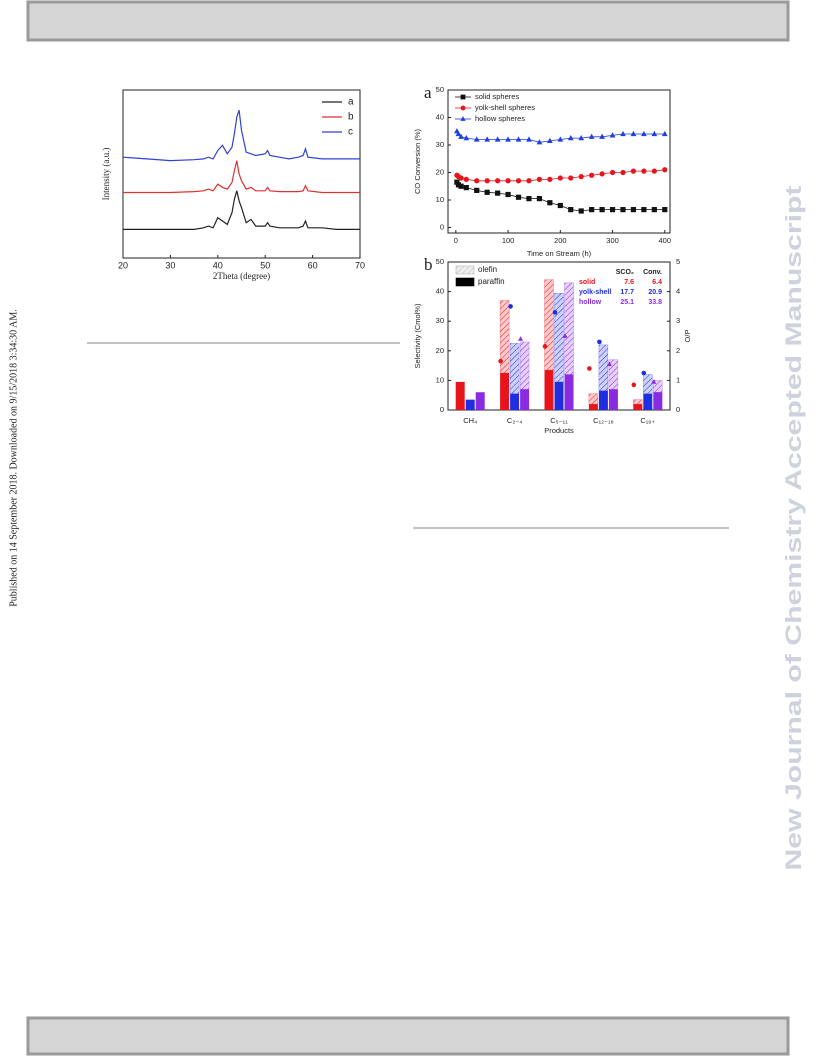  I want to click on y-tick-label: 4, so click(678, 291).